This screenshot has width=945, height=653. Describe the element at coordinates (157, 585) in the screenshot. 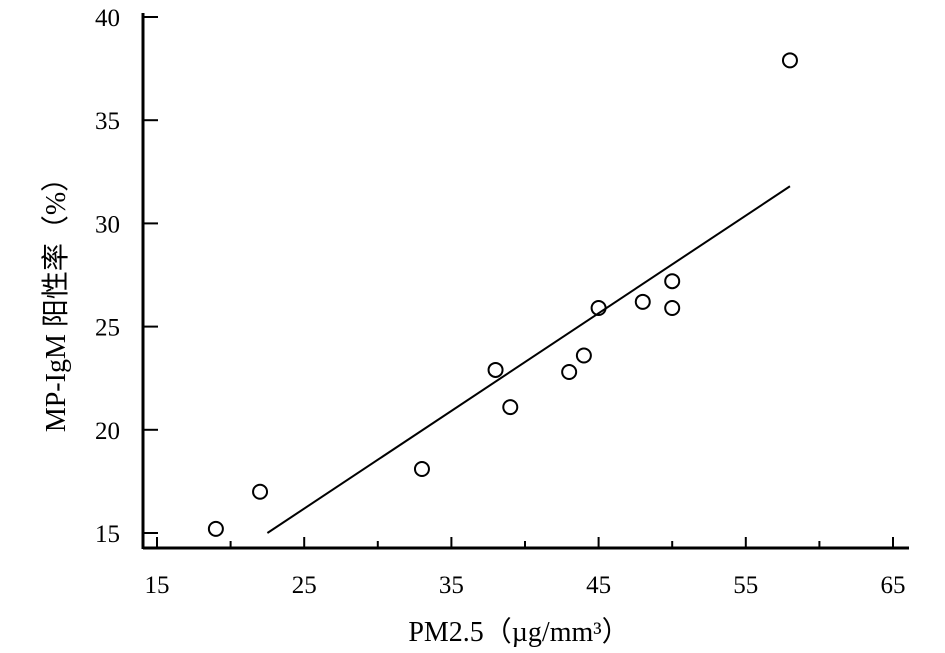

I see `x-tick-label: 15` at that location.